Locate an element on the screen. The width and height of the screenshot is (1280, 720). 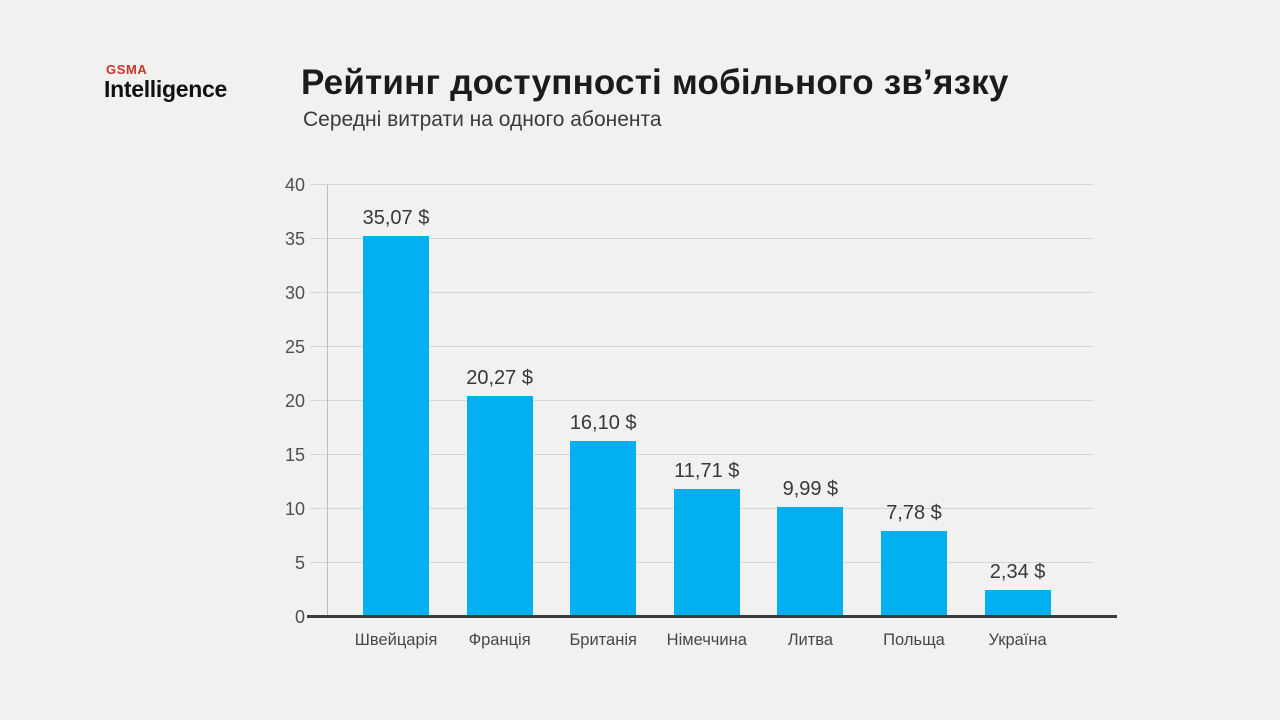
gsma-intelligence-logo: GSMA Intelligence is located at coordinates (165, 82).